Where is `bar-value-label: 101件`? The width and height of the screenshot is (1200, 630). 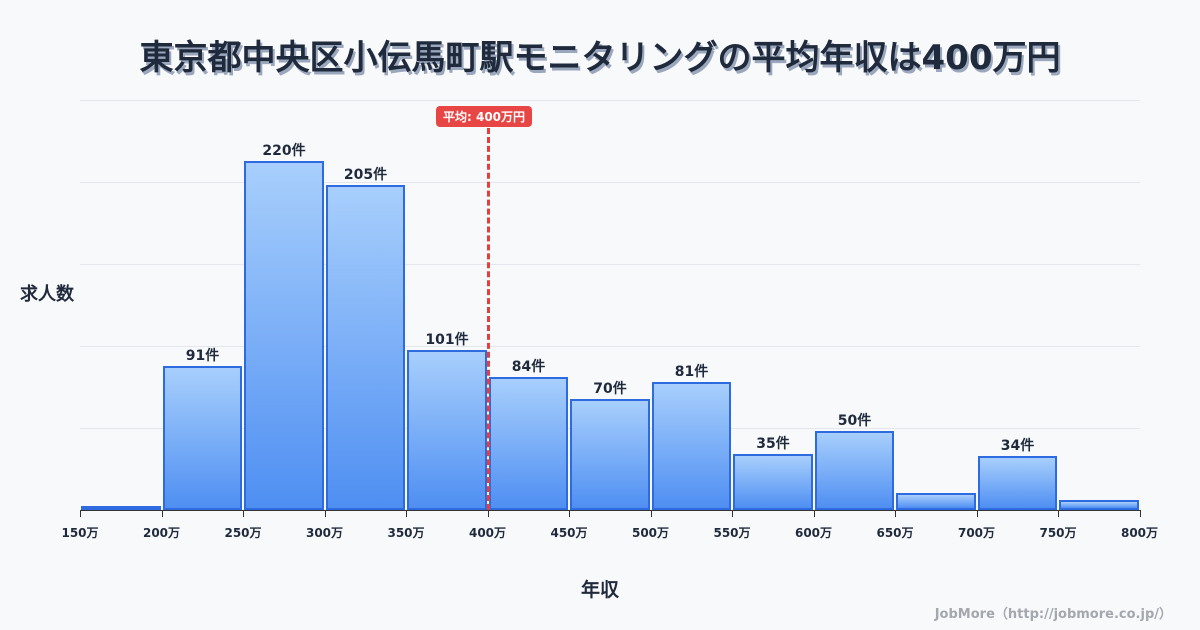 bar-value-label: 101件 is located at coordinates (447, 339).